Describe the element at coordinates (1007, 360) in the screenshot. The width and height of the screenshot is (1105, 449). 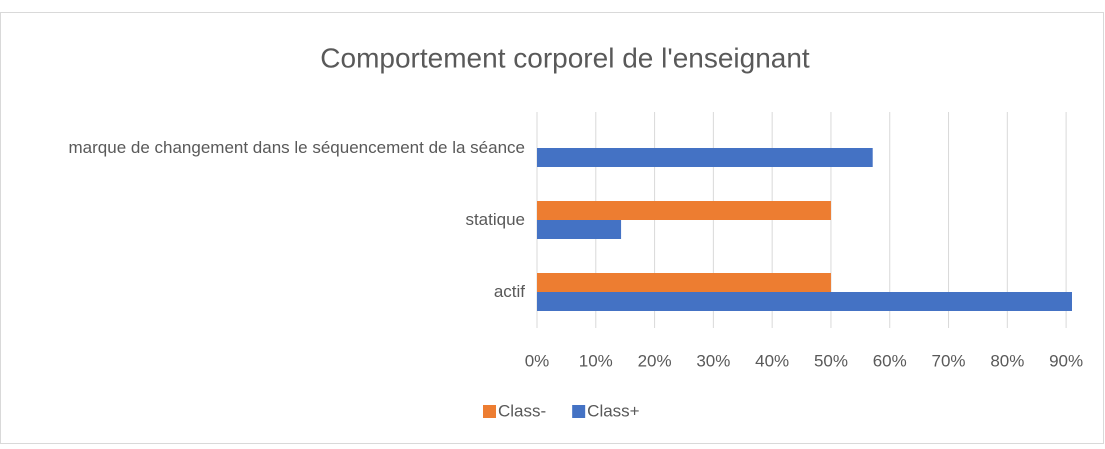
I see `x-tick-label: 80%` at that location.